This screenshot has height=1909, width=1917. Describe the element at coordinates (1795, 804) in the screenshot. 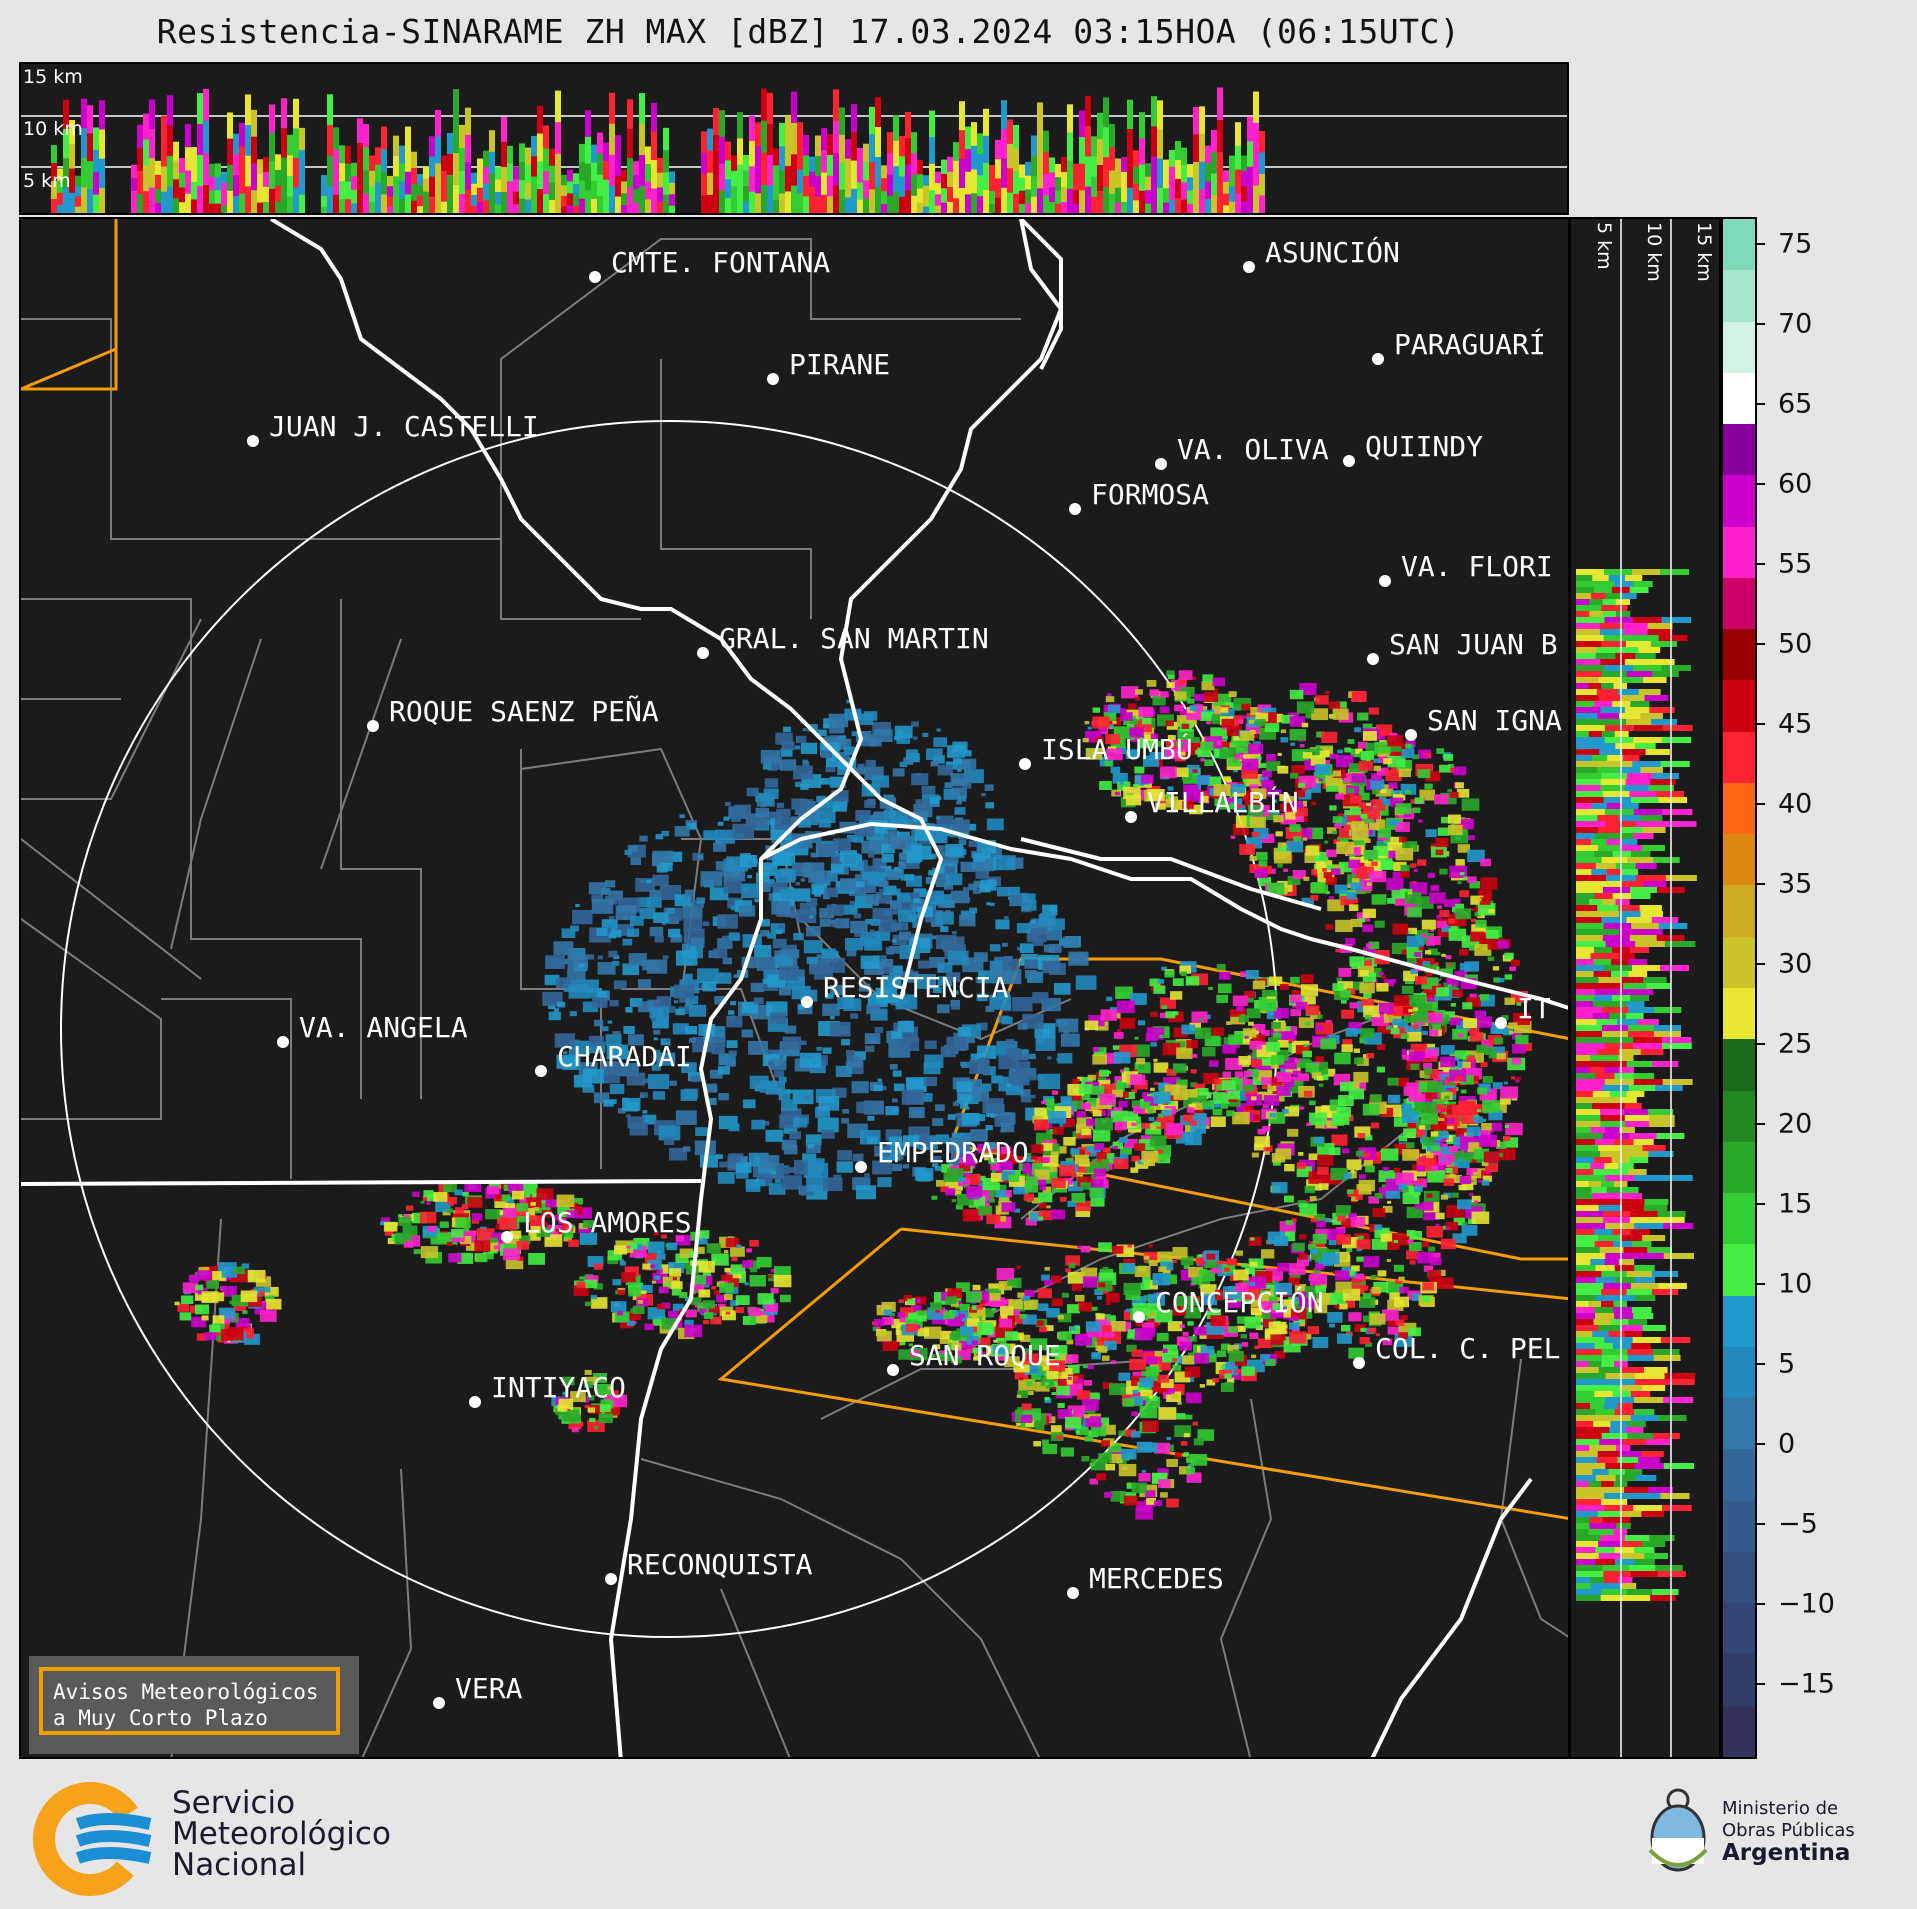

I see `colorbar-tick-label: 40` at that location.